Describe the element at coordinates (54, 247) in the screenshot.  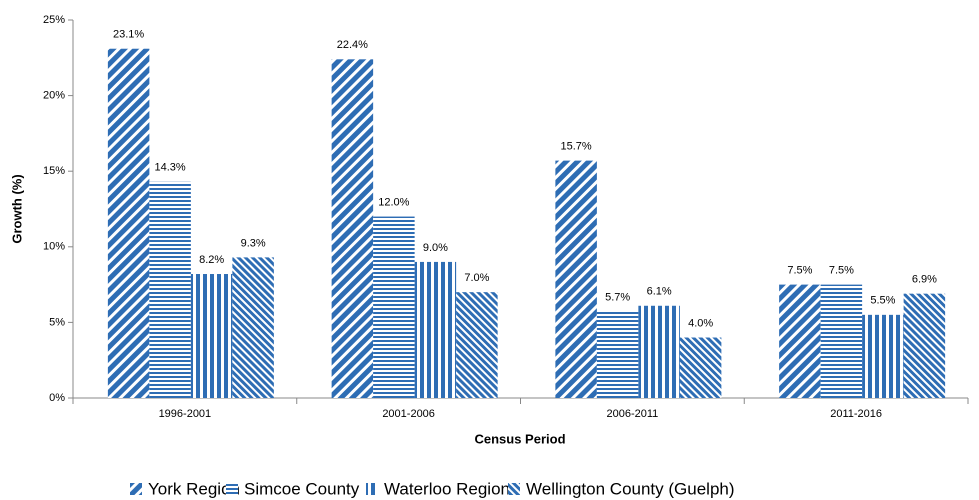
I see `y-tick-label: 10%` at that location.